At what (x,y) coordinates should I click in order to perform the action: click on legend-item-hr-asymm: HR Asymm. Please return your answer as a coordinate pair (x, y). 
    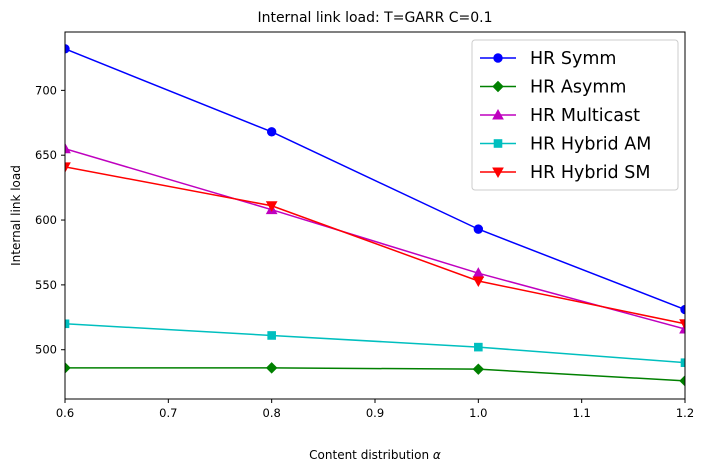
    Looking at the image, I should click on (553, 88).